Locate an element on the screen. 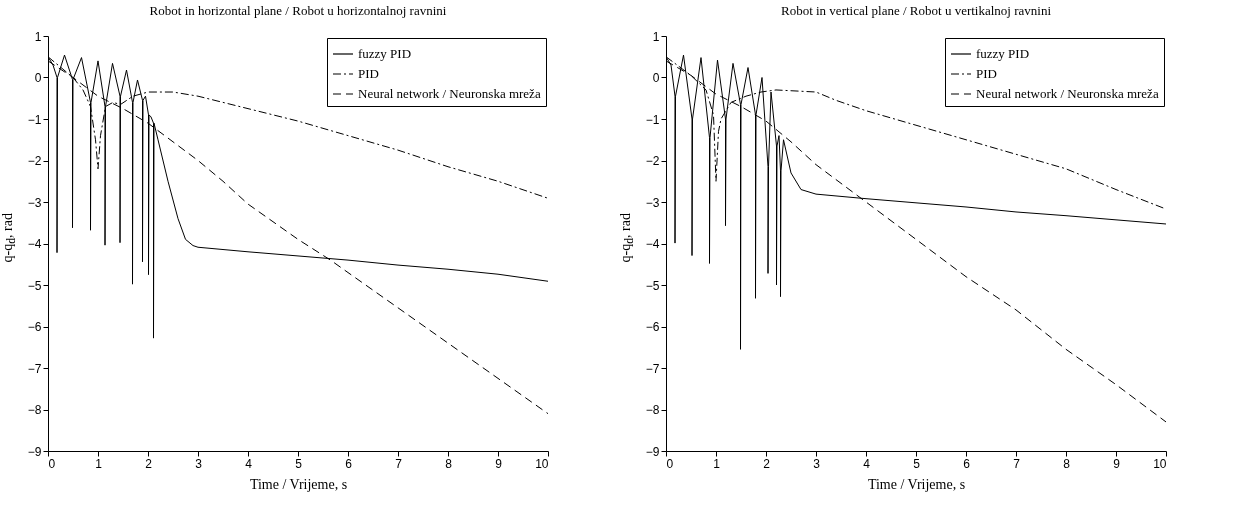 This screenshot has height=513, width=1237. chart-title: Robot in vertical plane / Robot u vertikalnoj ravnini is located at coordinates (916, 10).